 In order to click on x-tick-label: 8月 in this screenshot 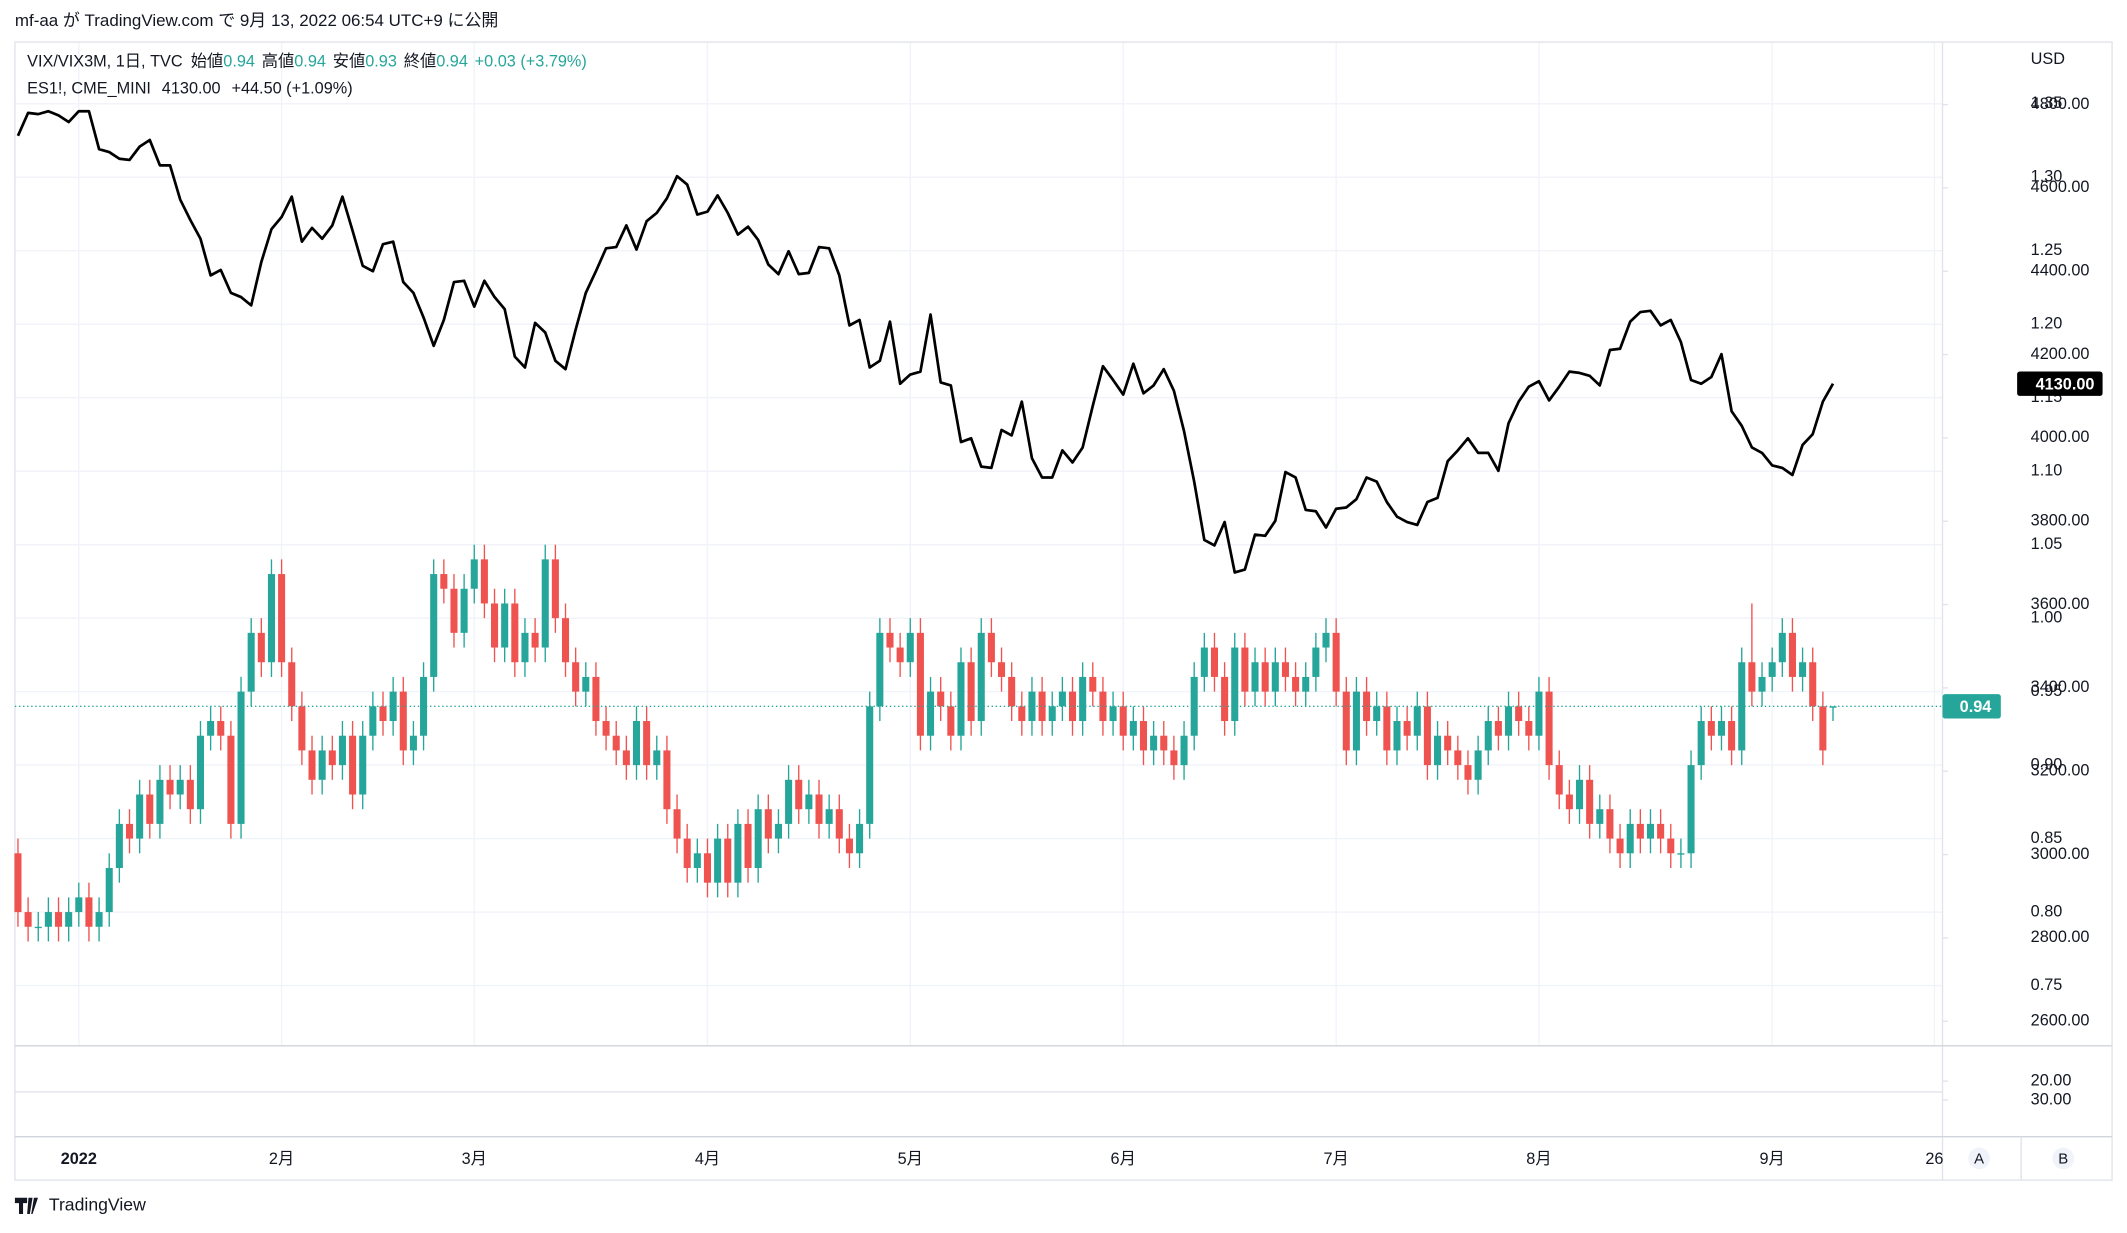, I will do `click(1538, 1159)`.